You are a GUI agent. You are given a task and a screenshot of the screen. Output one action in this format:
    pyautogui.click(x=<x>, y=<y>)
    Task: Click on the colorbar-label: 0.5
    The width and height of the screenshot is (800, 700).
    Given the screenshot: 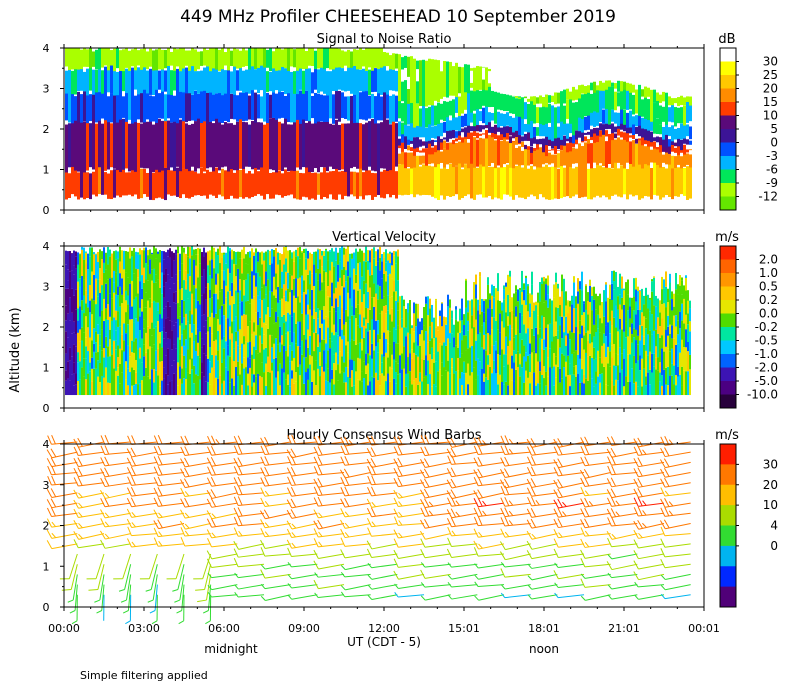 What is the action you would take?
    pyautogui.click(x=768, y=287)
    